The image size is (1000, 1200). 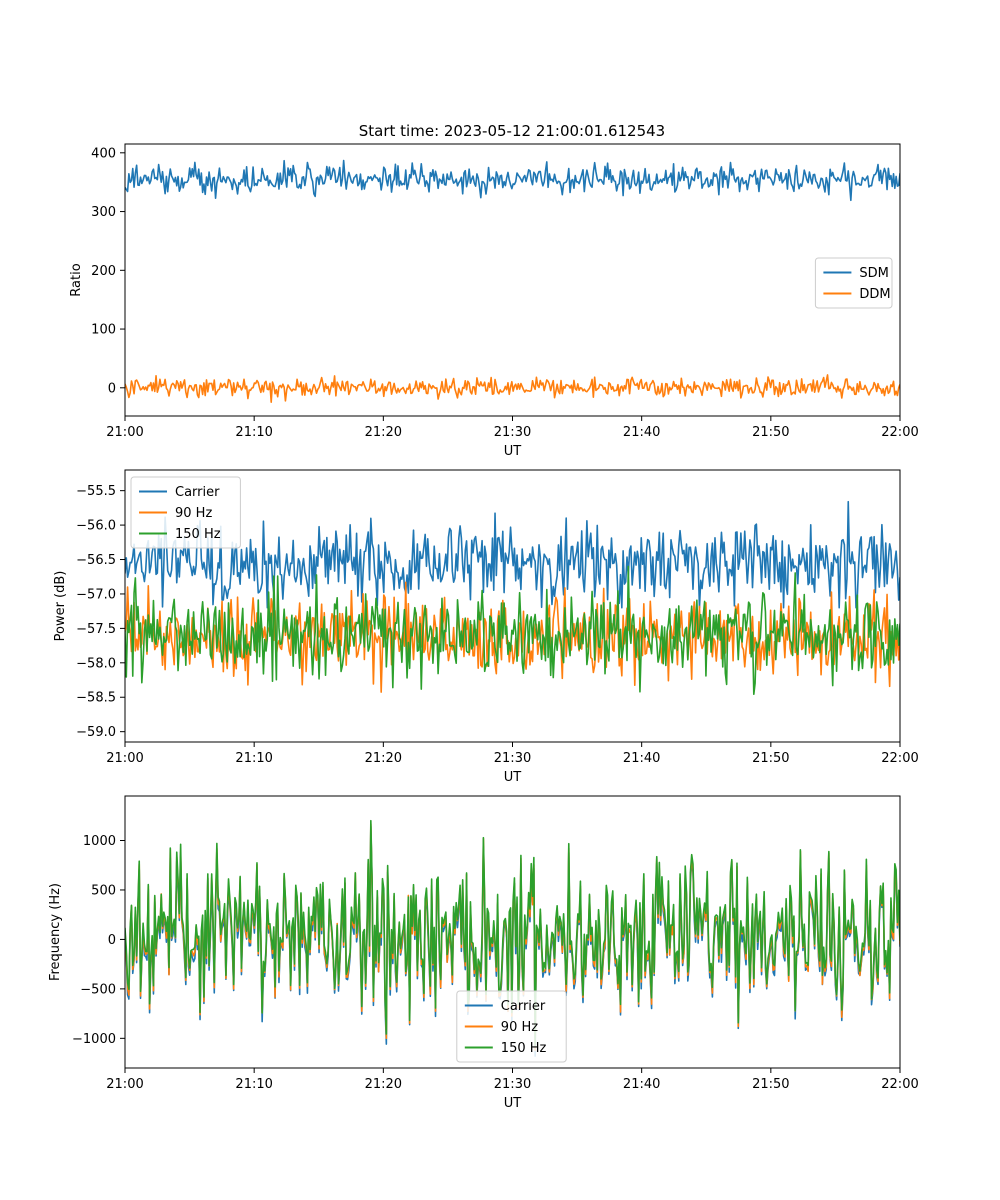 What do you see at coordinates (512, 637) in the screenshot?
I see `series-line-90-hz` at bounding box center [512, 637].